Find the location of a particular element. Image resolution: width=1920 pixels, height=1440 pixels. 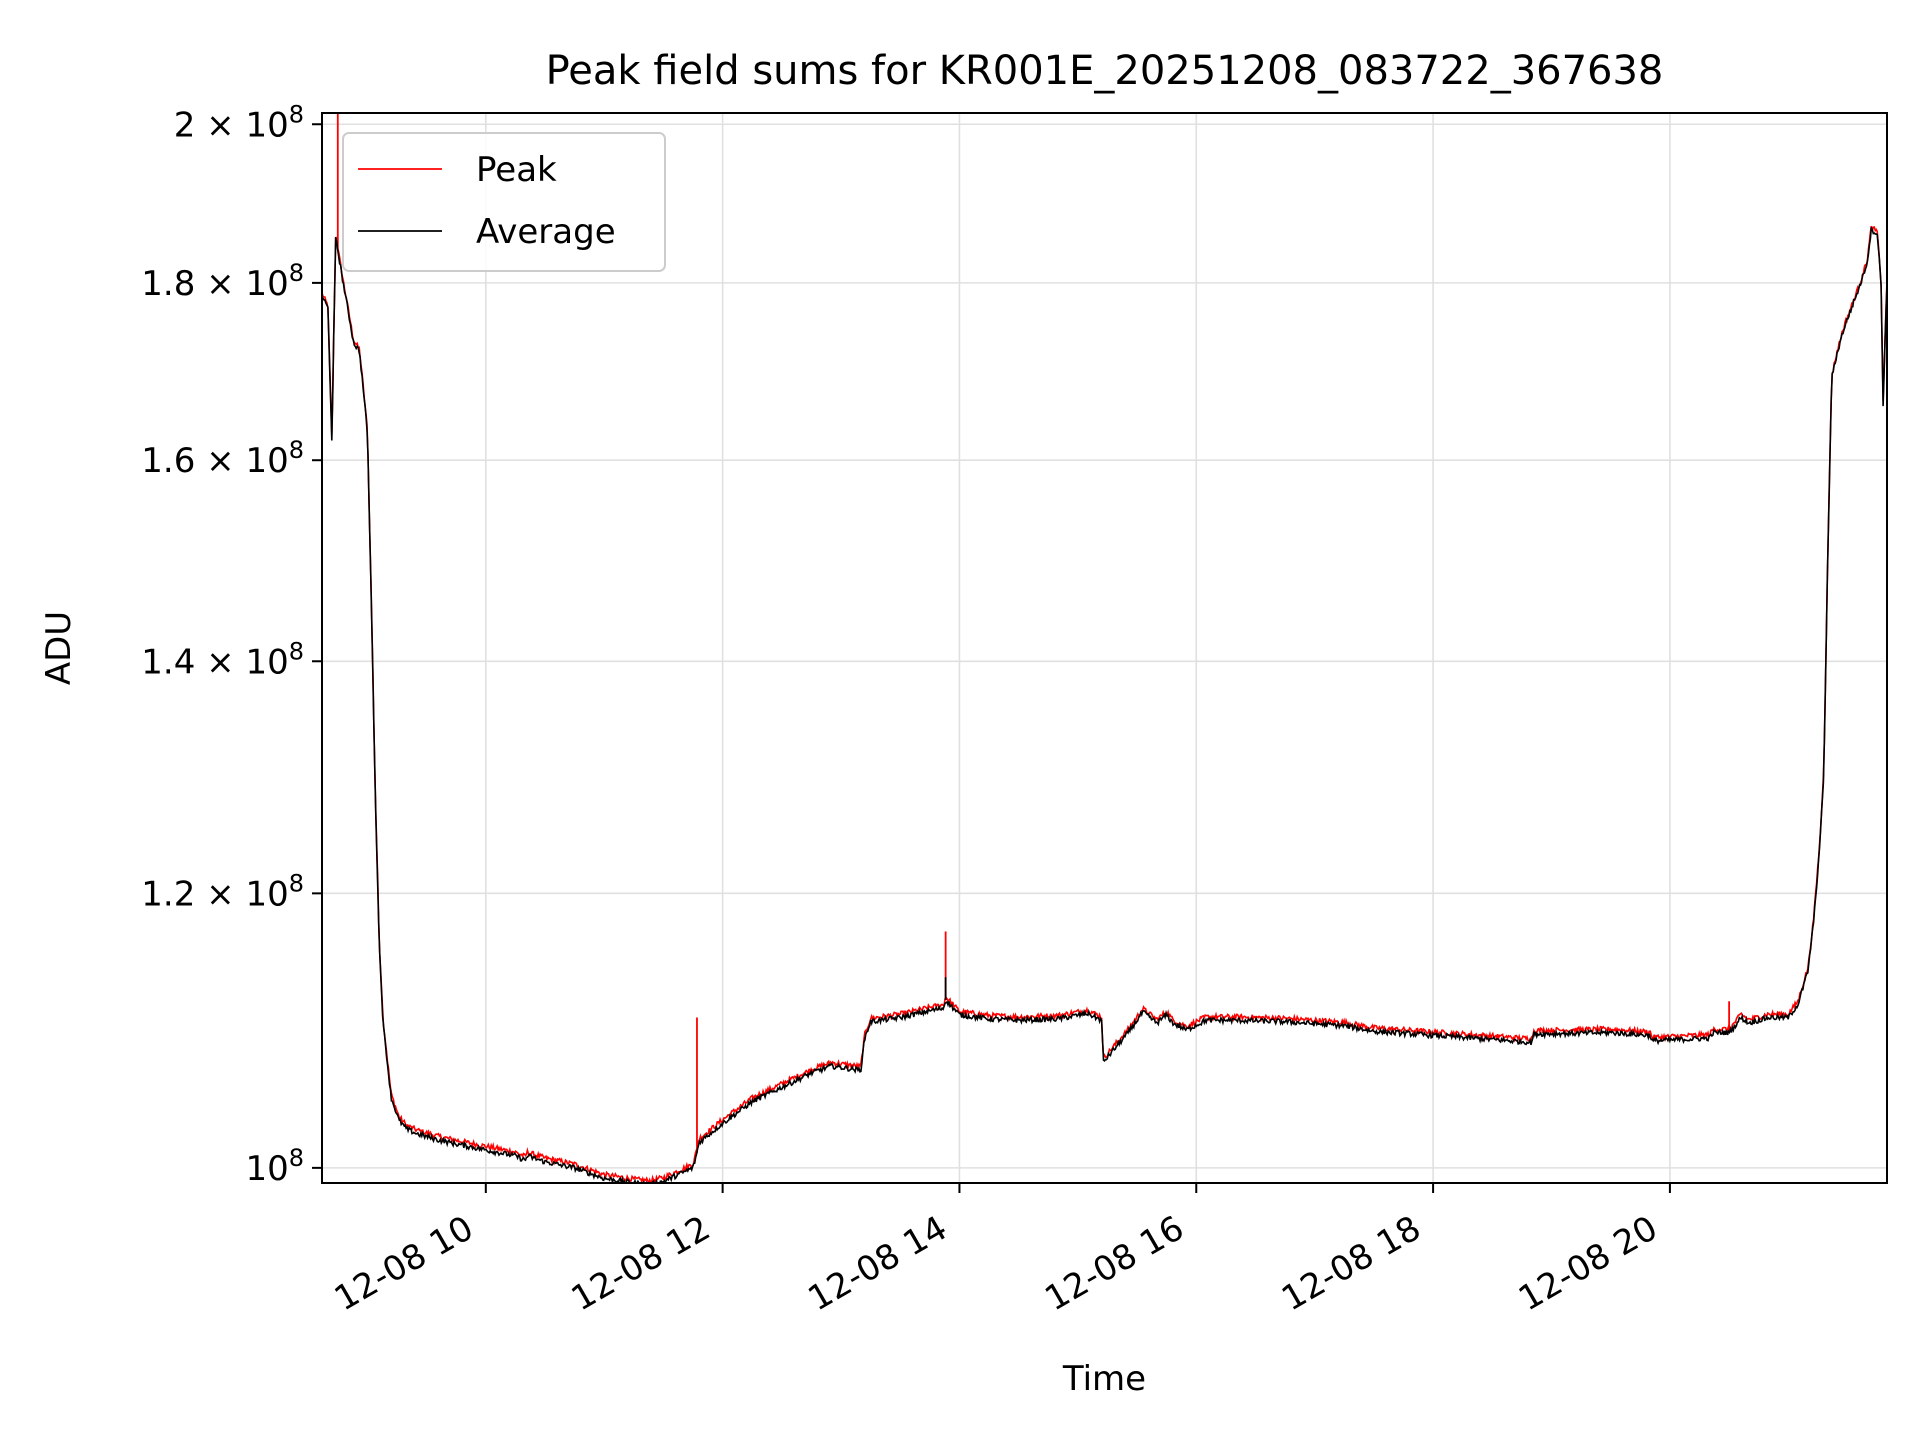

y-tick-base: 1.8 × 10 is located at coordinates (214, 284).